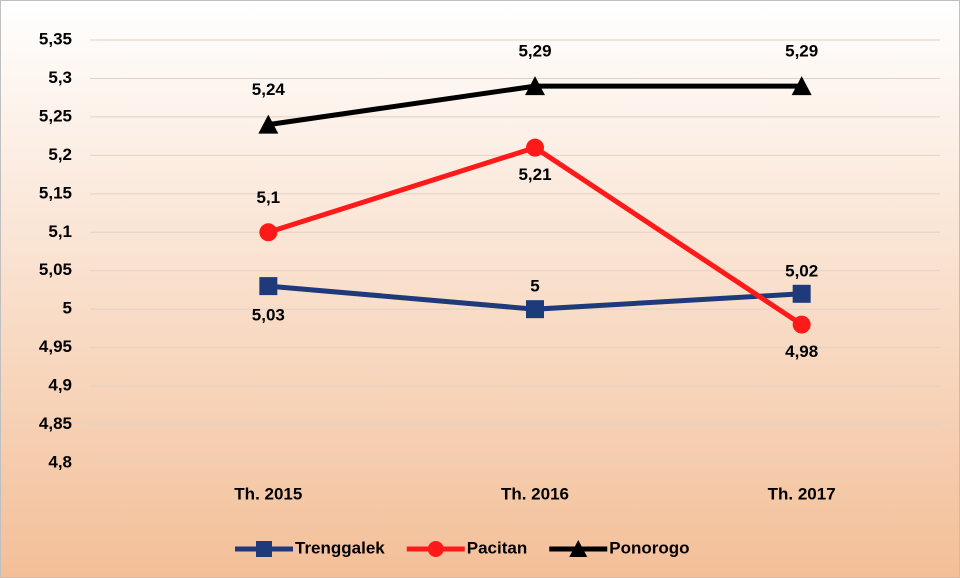 The image size is (960, 578). Describe the element at coordinates (60, 385) in the screenshot. I see `y-tick-label: 4,9` at that location.